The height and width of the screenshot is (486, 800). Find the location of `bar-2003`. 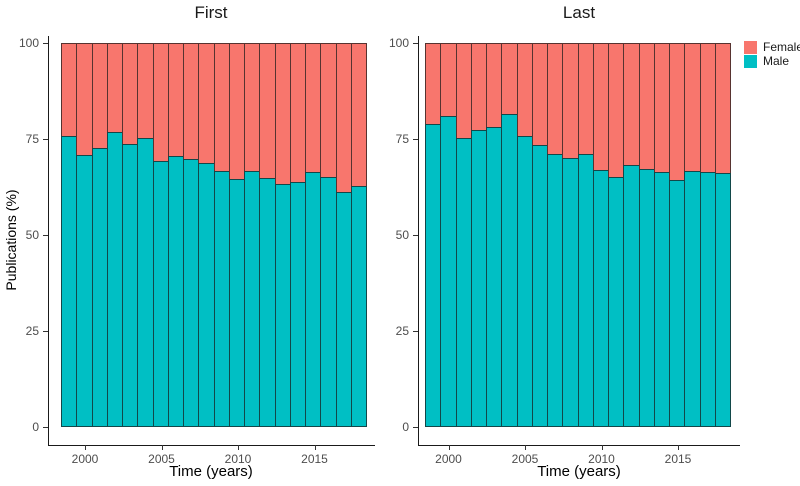

bar-2003 is located at coordinates (494, 235).